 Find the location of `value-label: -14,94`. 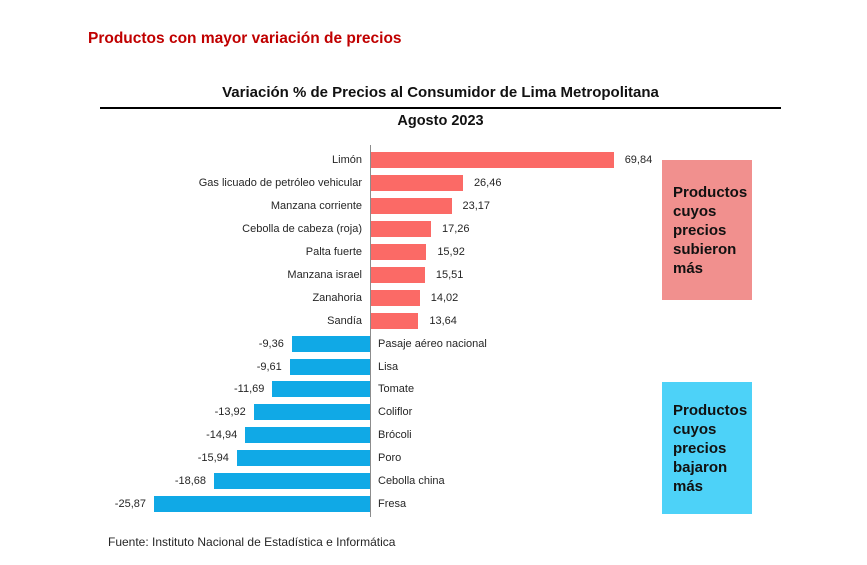

value-label: -14,94 is located at coordinates (222, 435).